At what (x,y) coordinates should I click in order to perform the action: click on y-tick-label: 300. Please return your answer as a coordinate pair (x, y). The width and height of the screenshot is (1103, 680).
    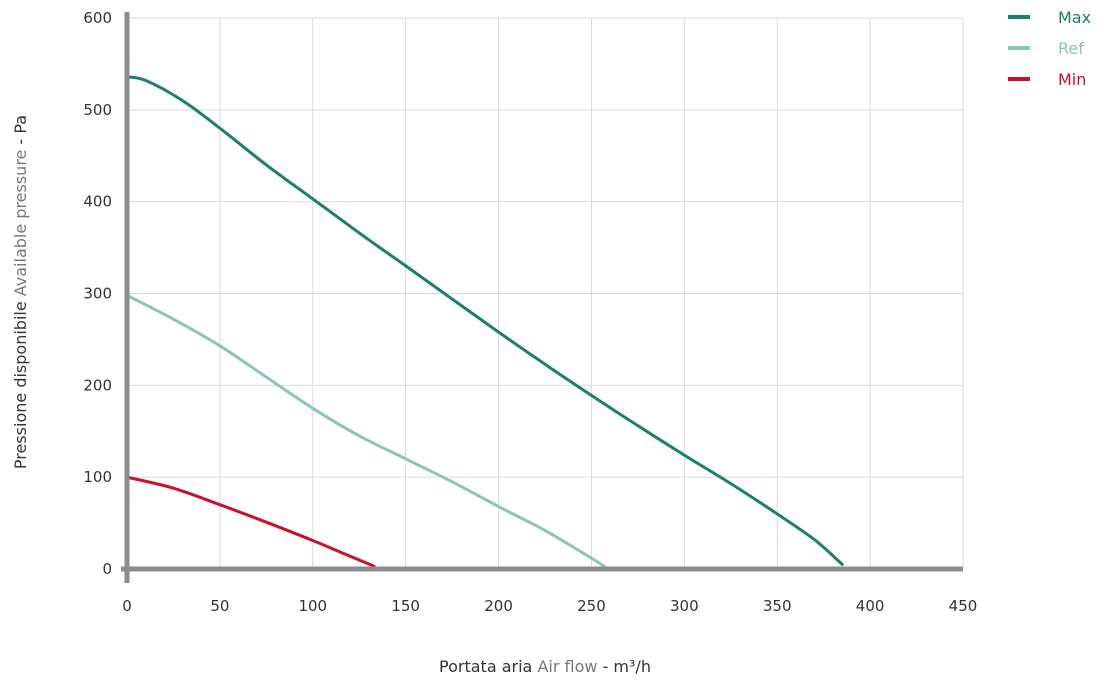
    Looking at the image, I should click on (97, 294).